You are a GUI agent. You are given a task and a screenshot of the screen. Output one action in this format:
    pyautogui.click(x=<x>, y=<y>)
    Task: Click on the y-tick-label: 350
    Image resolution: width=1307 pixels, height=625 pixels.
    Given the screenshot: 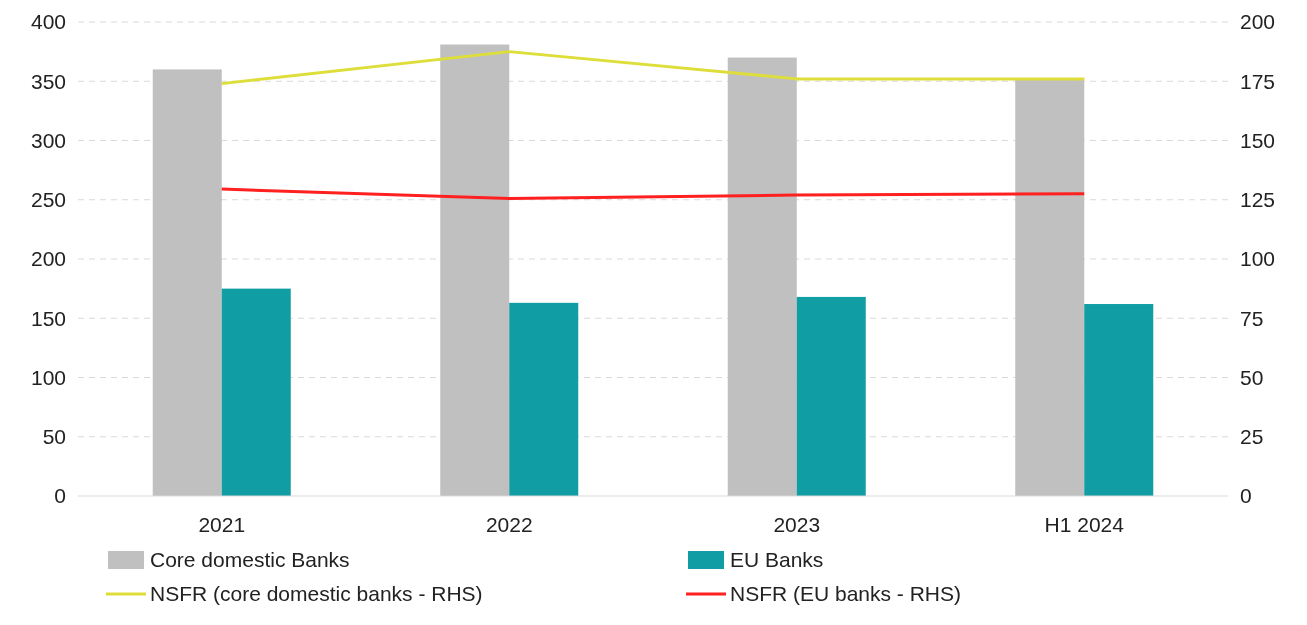 What is the action you would take?
    pyautogui.click(x=48, y=81)
    